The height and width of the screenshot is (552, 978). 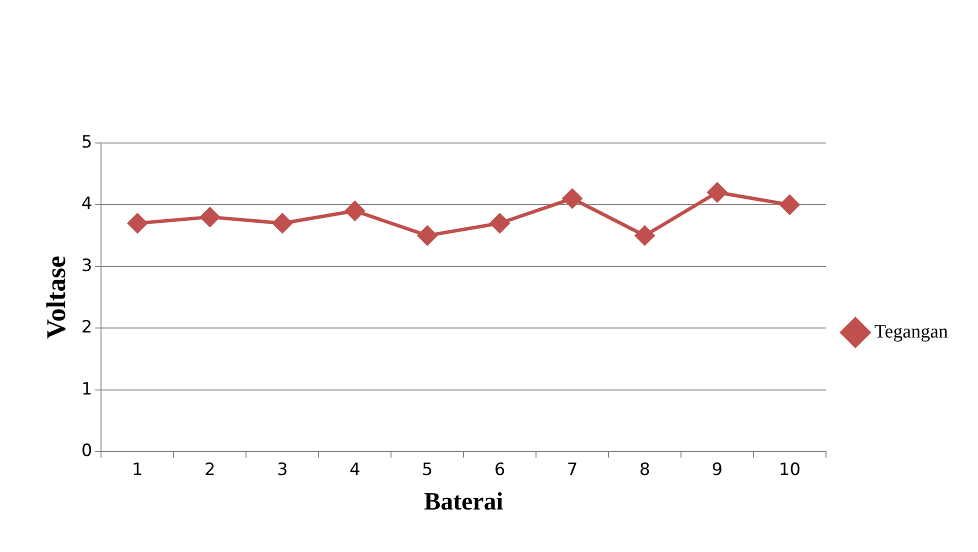 What do you see at coordinates (789, 470) in the screenshot?
I see `x-tick-label: 10` at bounding box center [789, 470].